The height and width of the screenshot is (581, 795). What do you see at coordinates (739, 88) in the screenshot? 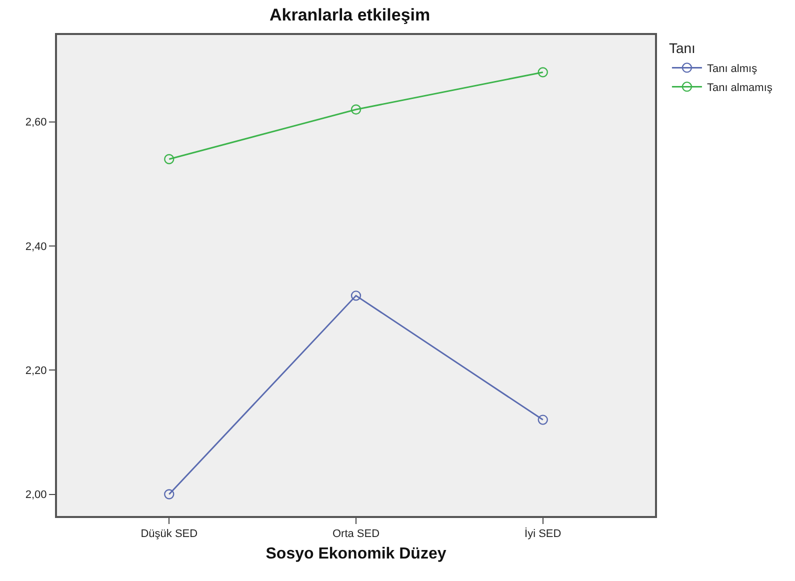
I see `legend-label: Tanı almamış` at bounding box center [739, 88].